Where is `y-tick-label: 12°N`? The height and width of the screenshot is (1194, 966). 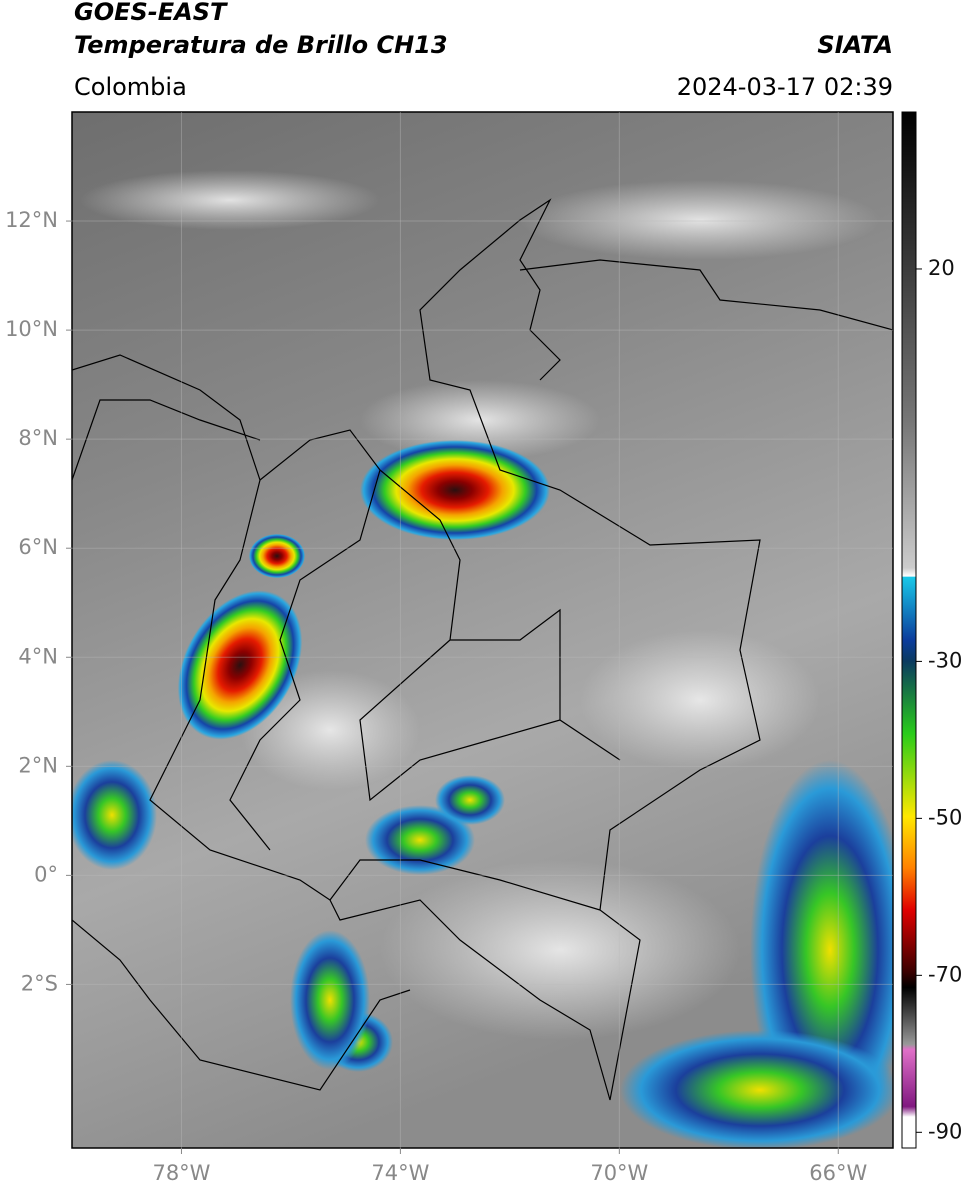 y-tick-label: 12°N is located at coordinates (31, 220).